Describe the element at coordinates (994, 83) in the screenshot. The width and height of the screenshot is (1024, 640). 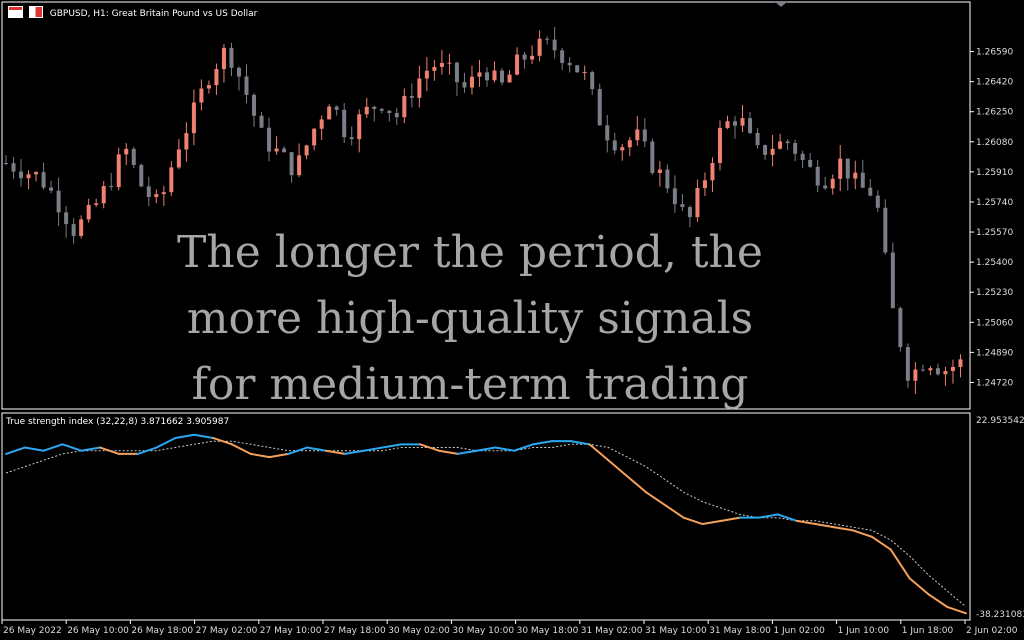
I see `y-tick-label: 1.26420` at that location.